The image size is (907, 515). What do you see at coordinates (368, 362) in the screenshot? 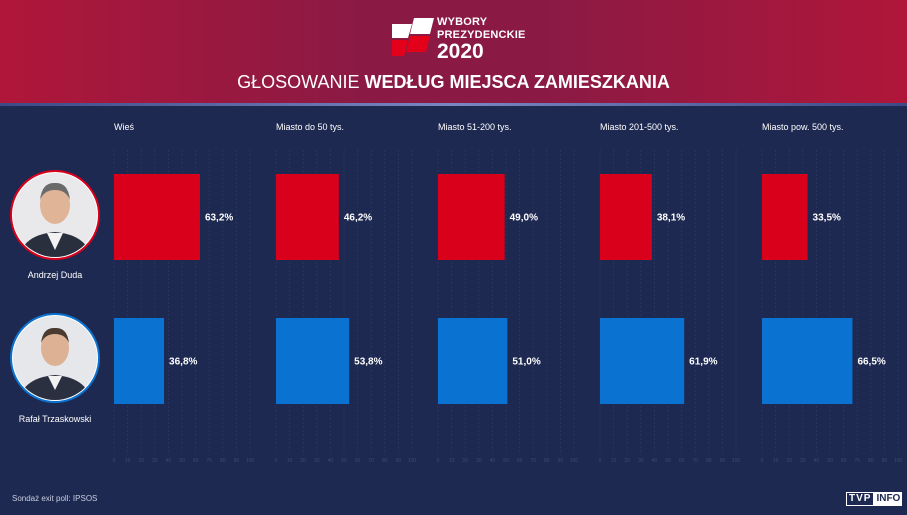
I see `data-label: 53,8%` at bounding box center [368, 362].